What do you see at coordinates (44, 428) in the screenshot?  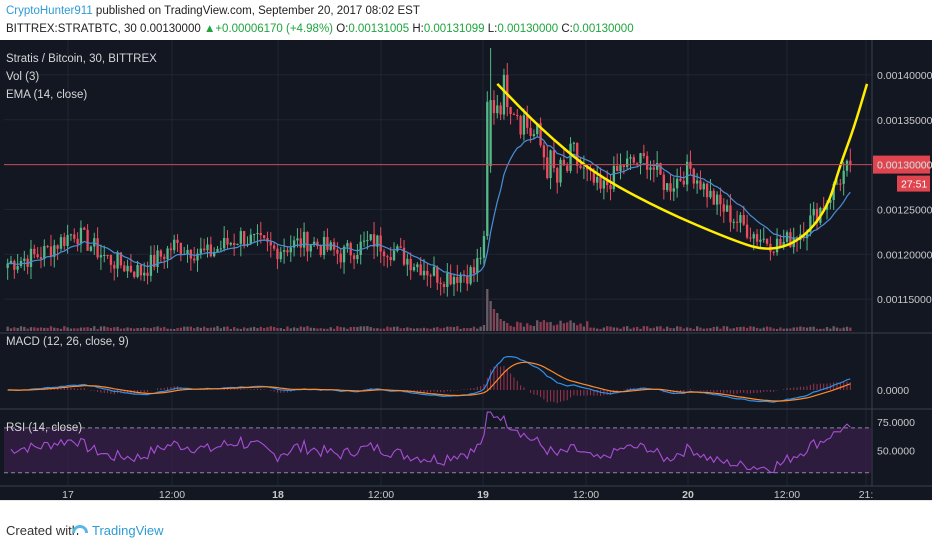 I see `rsi-label: RSI (14, close)` at bounding box center [44, 428].